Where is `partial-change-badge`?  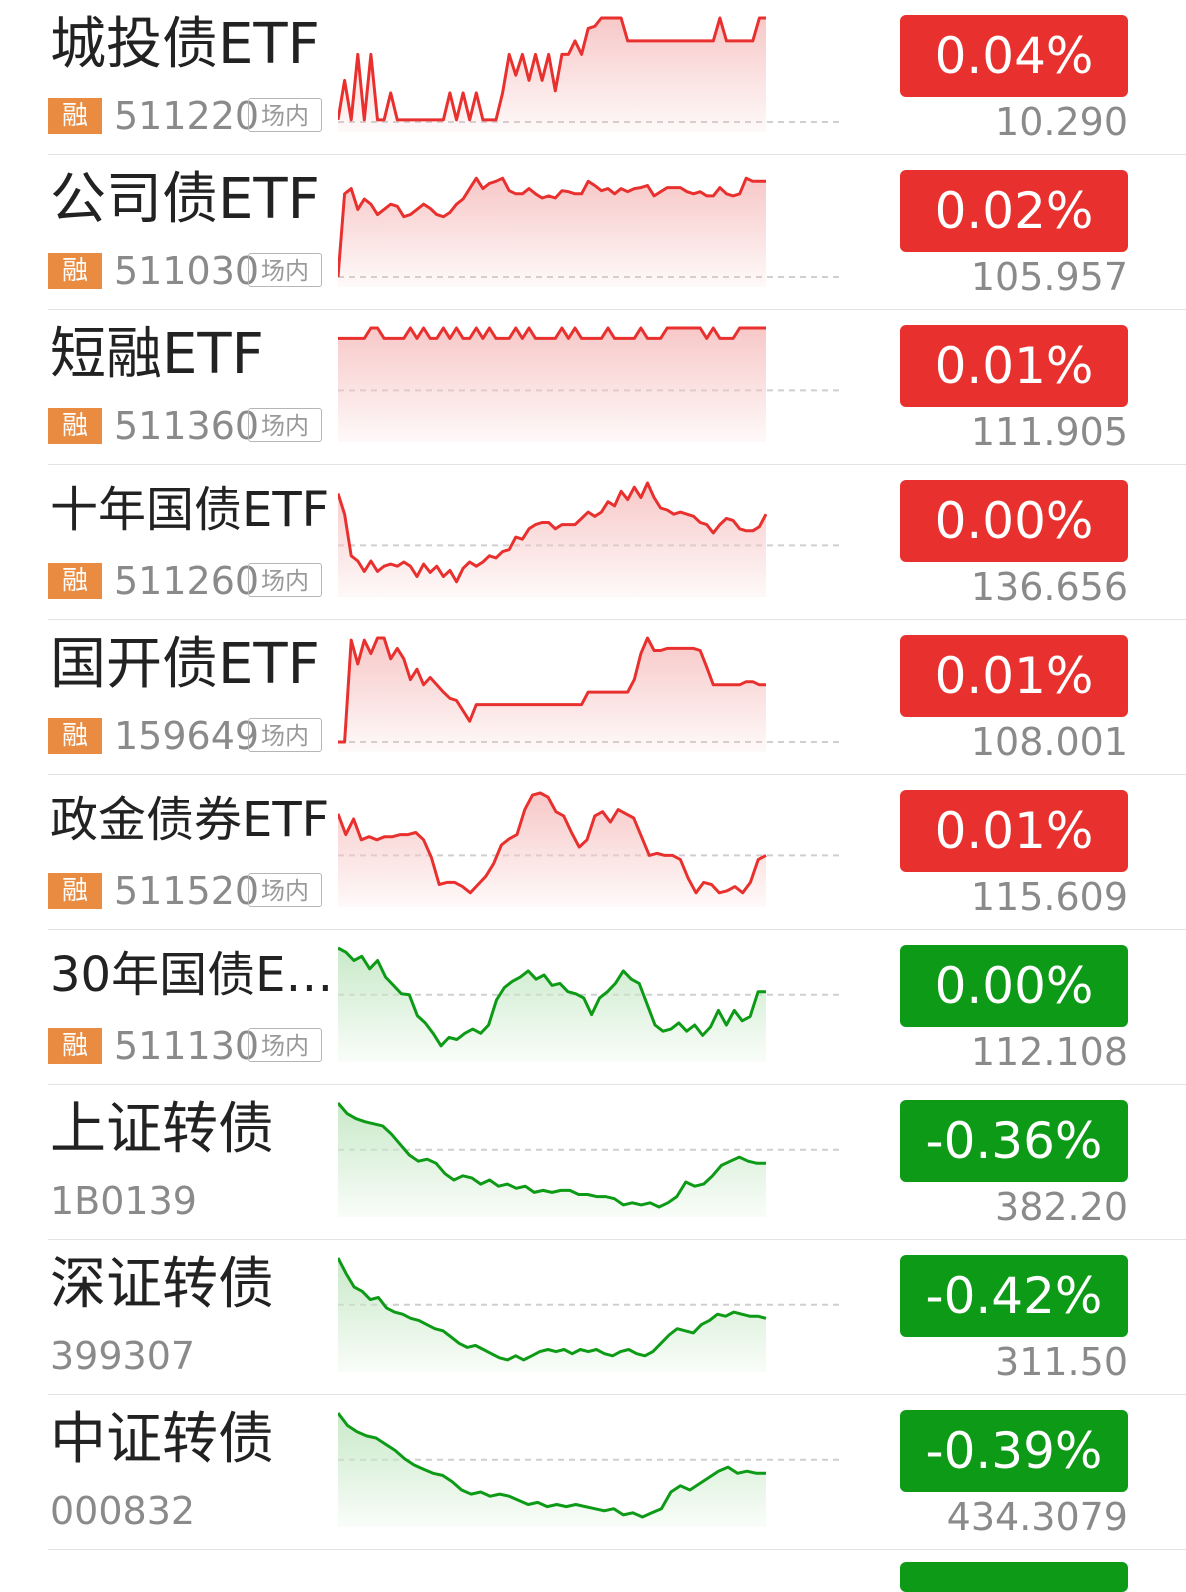
partial-change-badge is located at coordinates (1014, 1577).